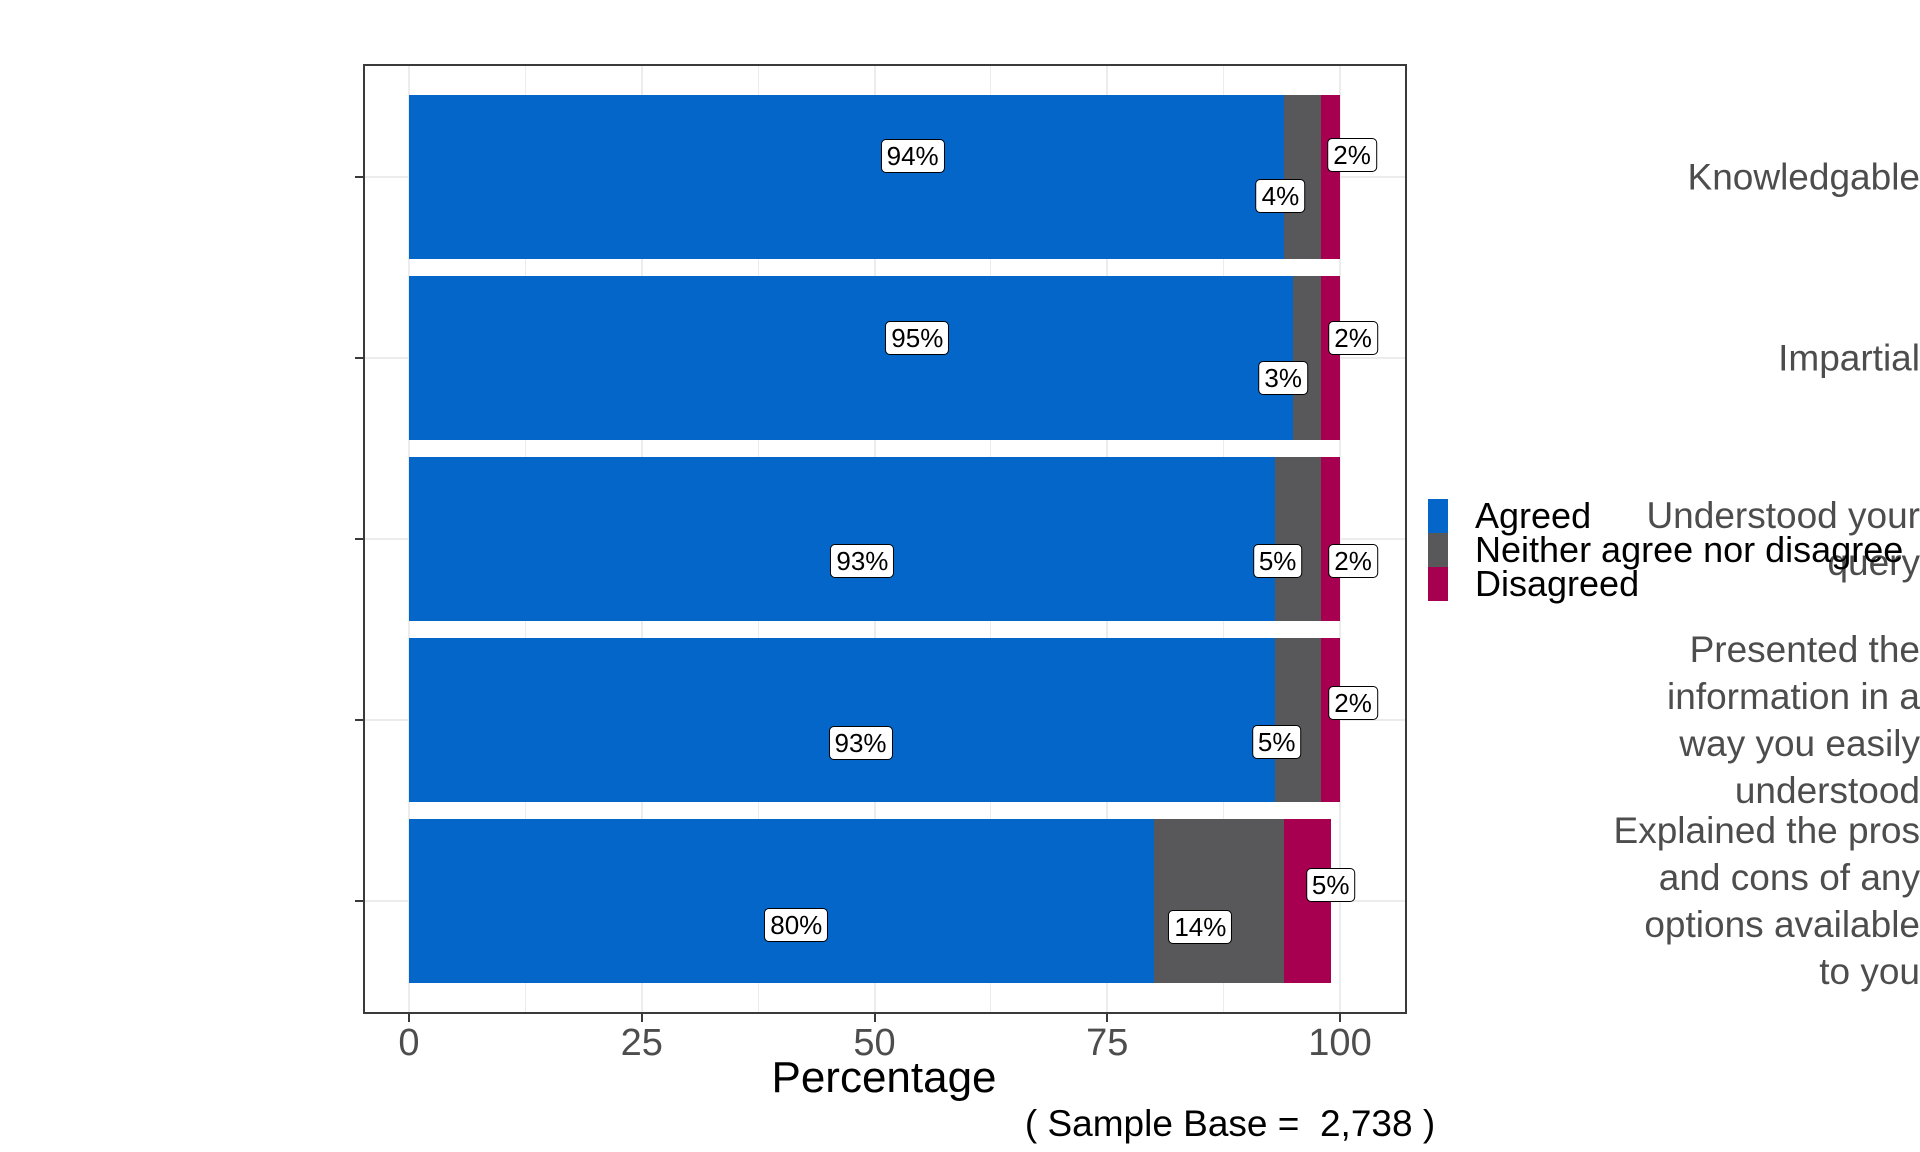 The image size is (1920, 1152). What do you see at coordinates (1665, 515) in the screenshot?
I see `legend-item: Agreed` at bounding box center [1665, 515].